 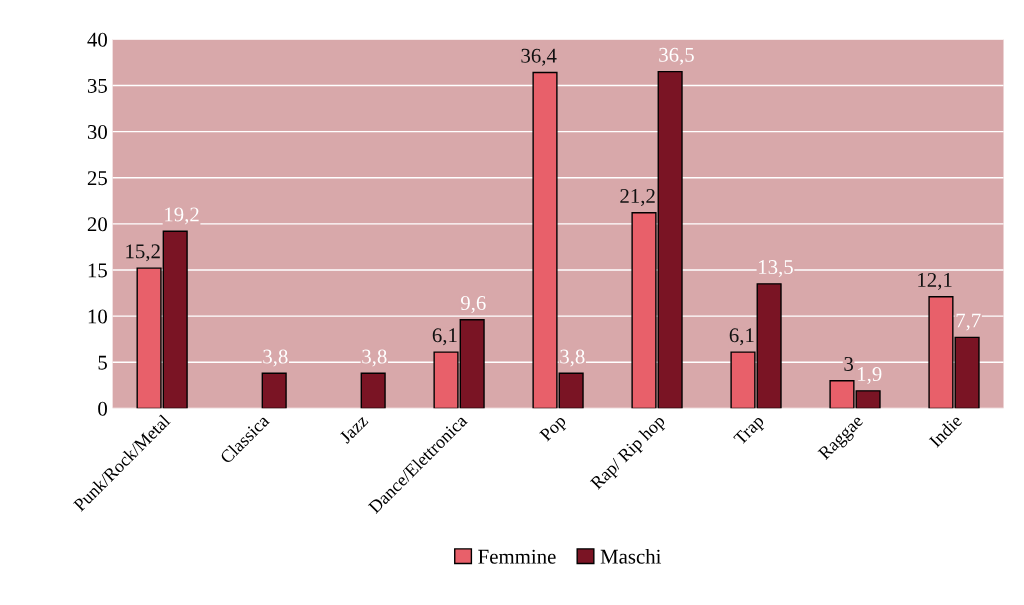 What do you see at coordinates (97, 132) in the screenshot?
I see `y-tick-label: 30` at bounding box center [97, 132].